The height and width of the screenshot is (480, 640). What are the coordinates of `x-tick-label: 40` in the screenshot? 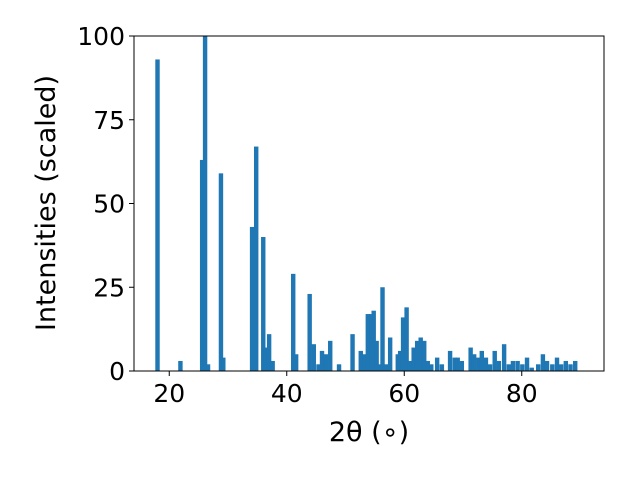 It's located at (287, 393).